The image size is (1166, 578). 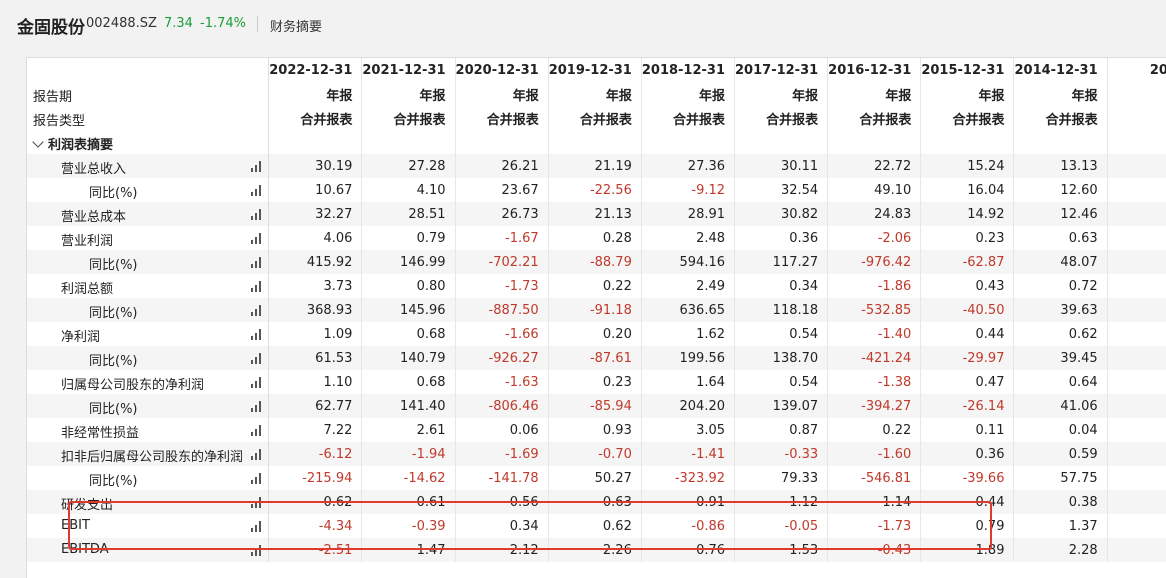 What do you see at coordinates (502, 454) in the screenshot?
I see `value-cell: -1.69` at bounding box center [502, 454].